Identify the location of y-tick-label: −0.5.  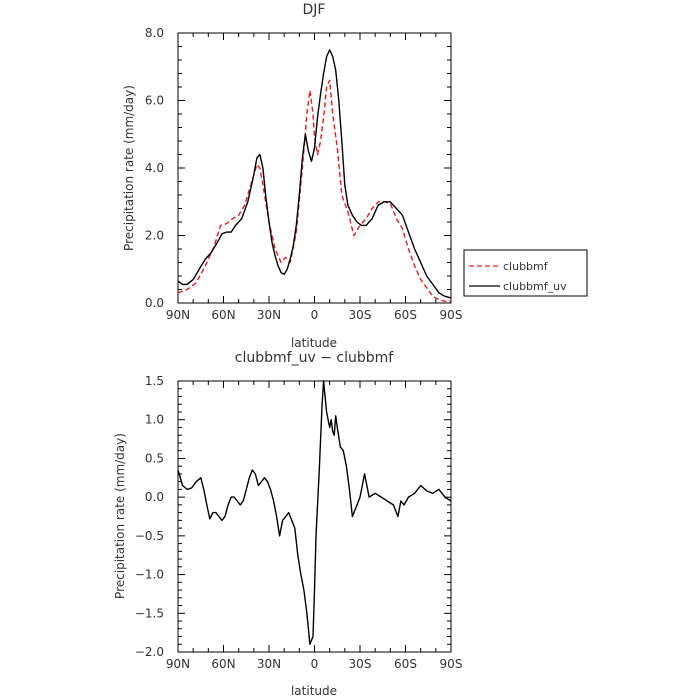
(149, 536).